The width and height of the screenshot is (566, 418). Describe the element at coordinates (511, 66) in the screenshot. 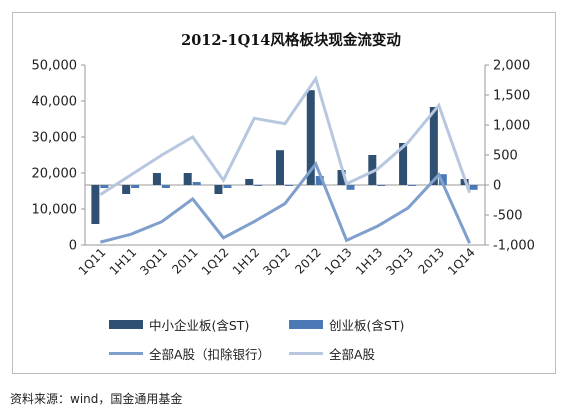

I see `right-tick-label: 2,000` at that location.